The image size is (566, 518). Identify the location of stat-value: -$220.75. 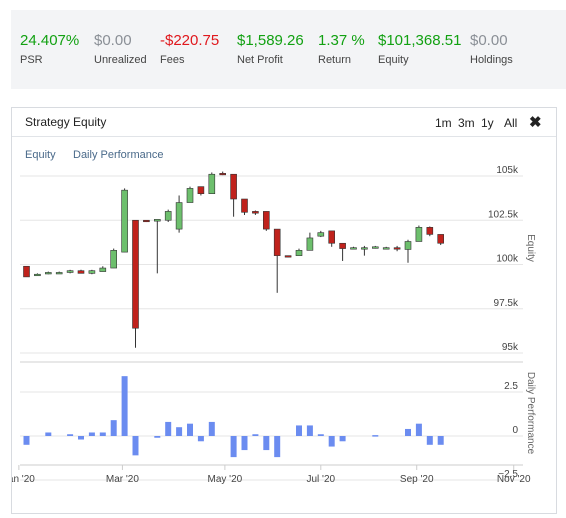
(190, 40).